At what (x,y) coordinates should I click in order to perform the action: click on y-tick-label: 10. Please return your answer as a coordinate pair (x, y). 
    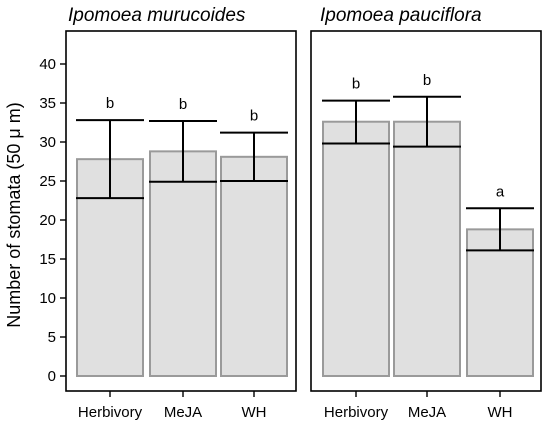
    Looking at the image, I should click on (47, 298).